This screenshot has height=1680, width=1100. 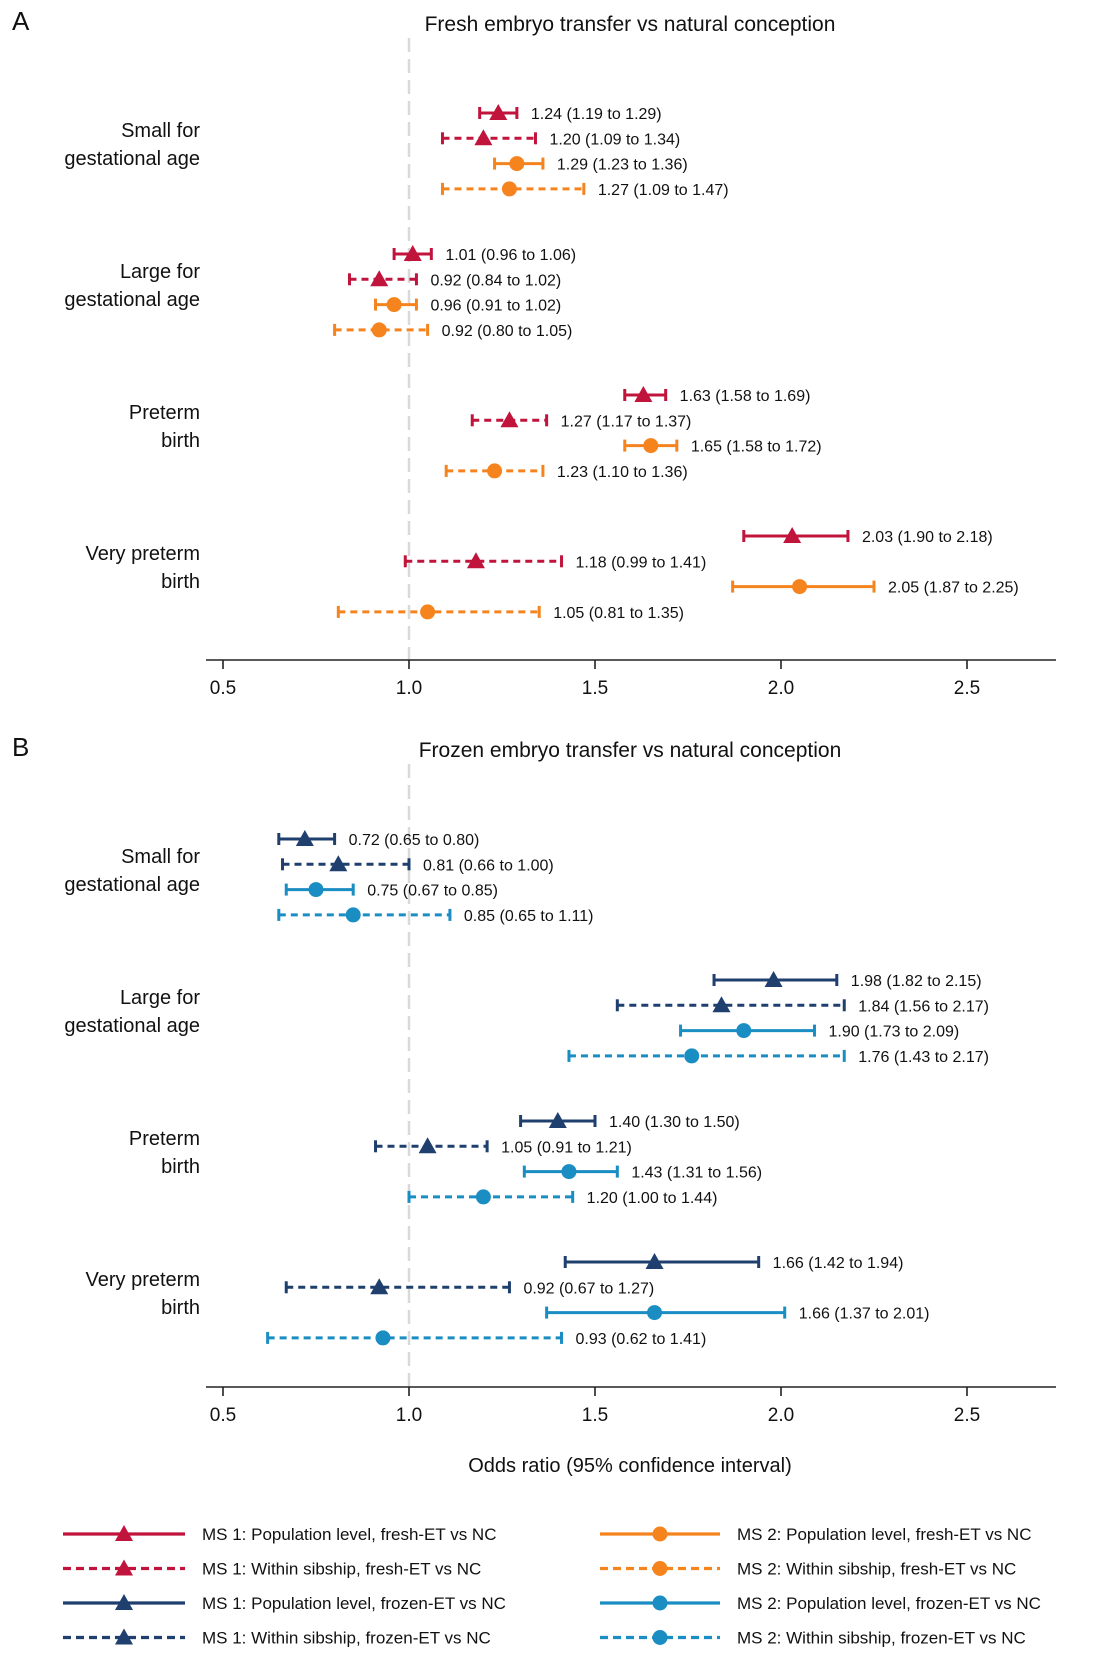 What do you see at coordinates (160, 857) in the screenshot?
I see `category-label-line: Small for` at bounding box center [160, 857].